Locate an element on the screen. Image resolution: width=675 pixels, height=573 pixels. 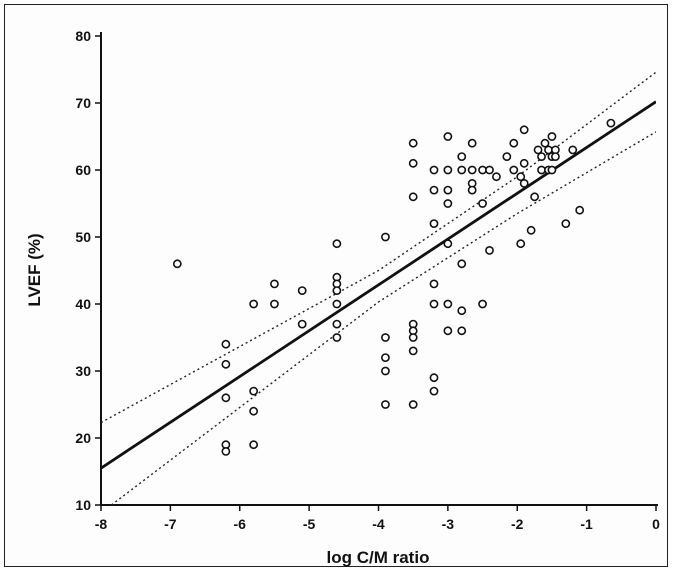
y-tick-label: 20 is located at coordinates (83, 438).